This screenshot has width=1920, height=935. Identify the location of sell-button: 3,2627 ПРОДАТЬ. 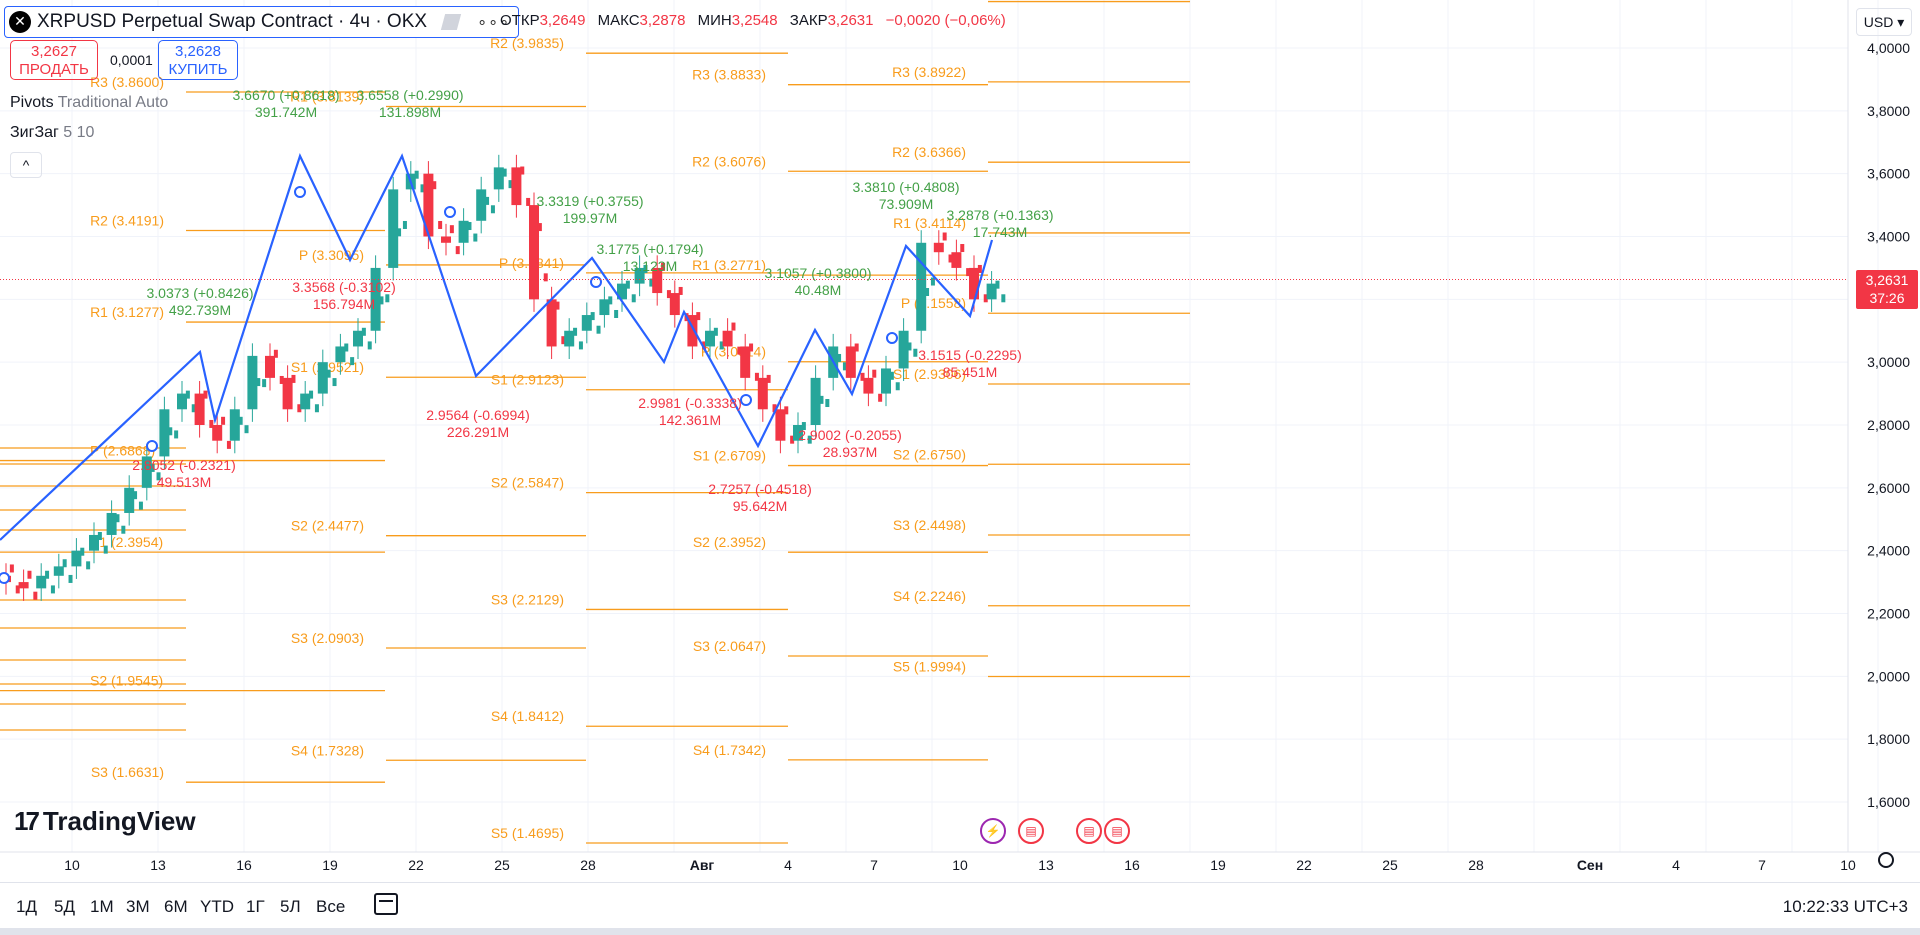
(54, 60).